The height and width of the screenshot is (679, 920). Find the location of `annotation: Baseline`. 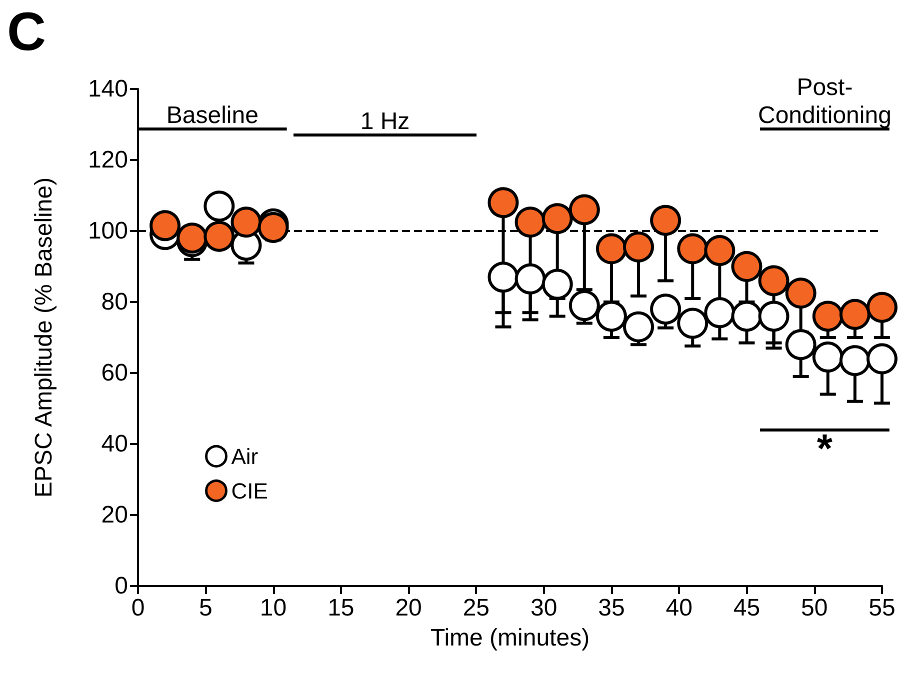

annotation: Baseline is located at coordinates (212, 115).